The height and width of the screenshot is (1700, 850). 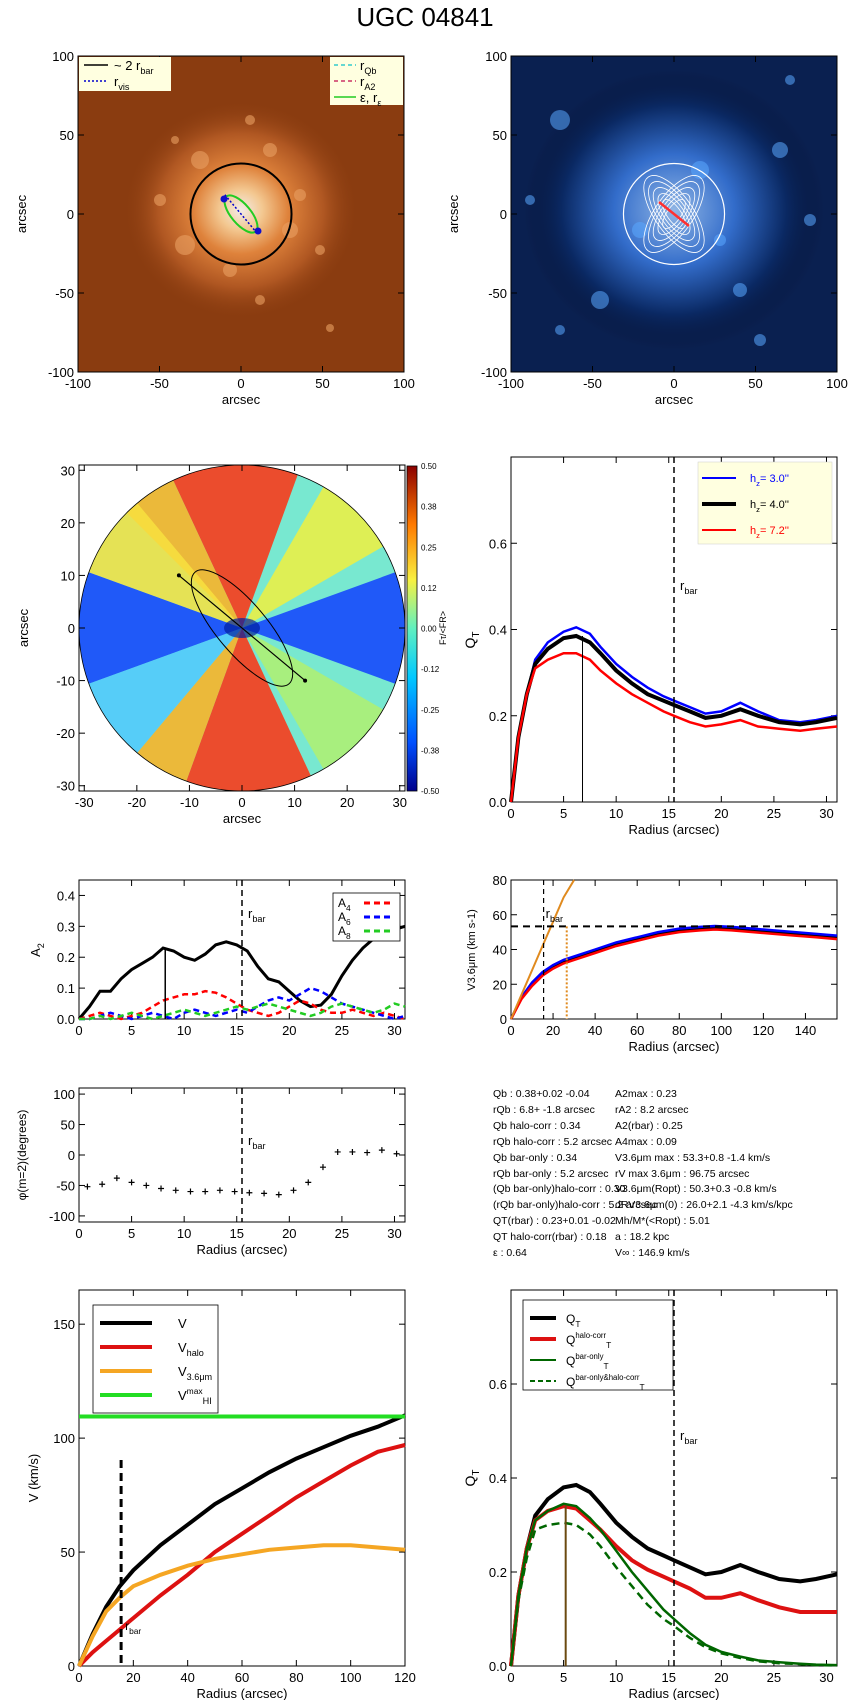 What do you see at coordinates (500, 950) in the screenshot?
I see `v36-ytick-label: 40` at bounding box center [500, 950].